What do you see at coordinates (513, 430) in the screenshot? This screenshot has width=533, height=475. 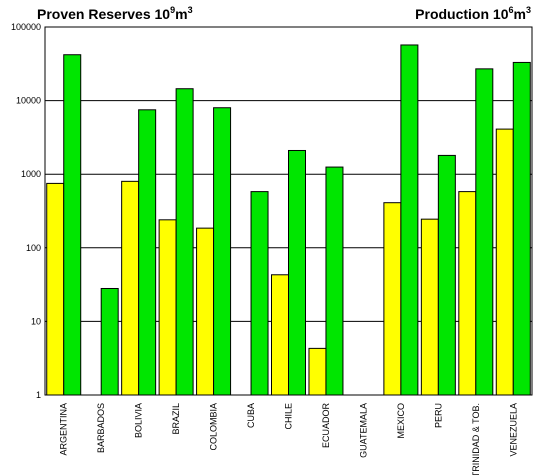 I see `x-tick-label-venezuela: VENEZUELA` at bounding box center [513, 430].